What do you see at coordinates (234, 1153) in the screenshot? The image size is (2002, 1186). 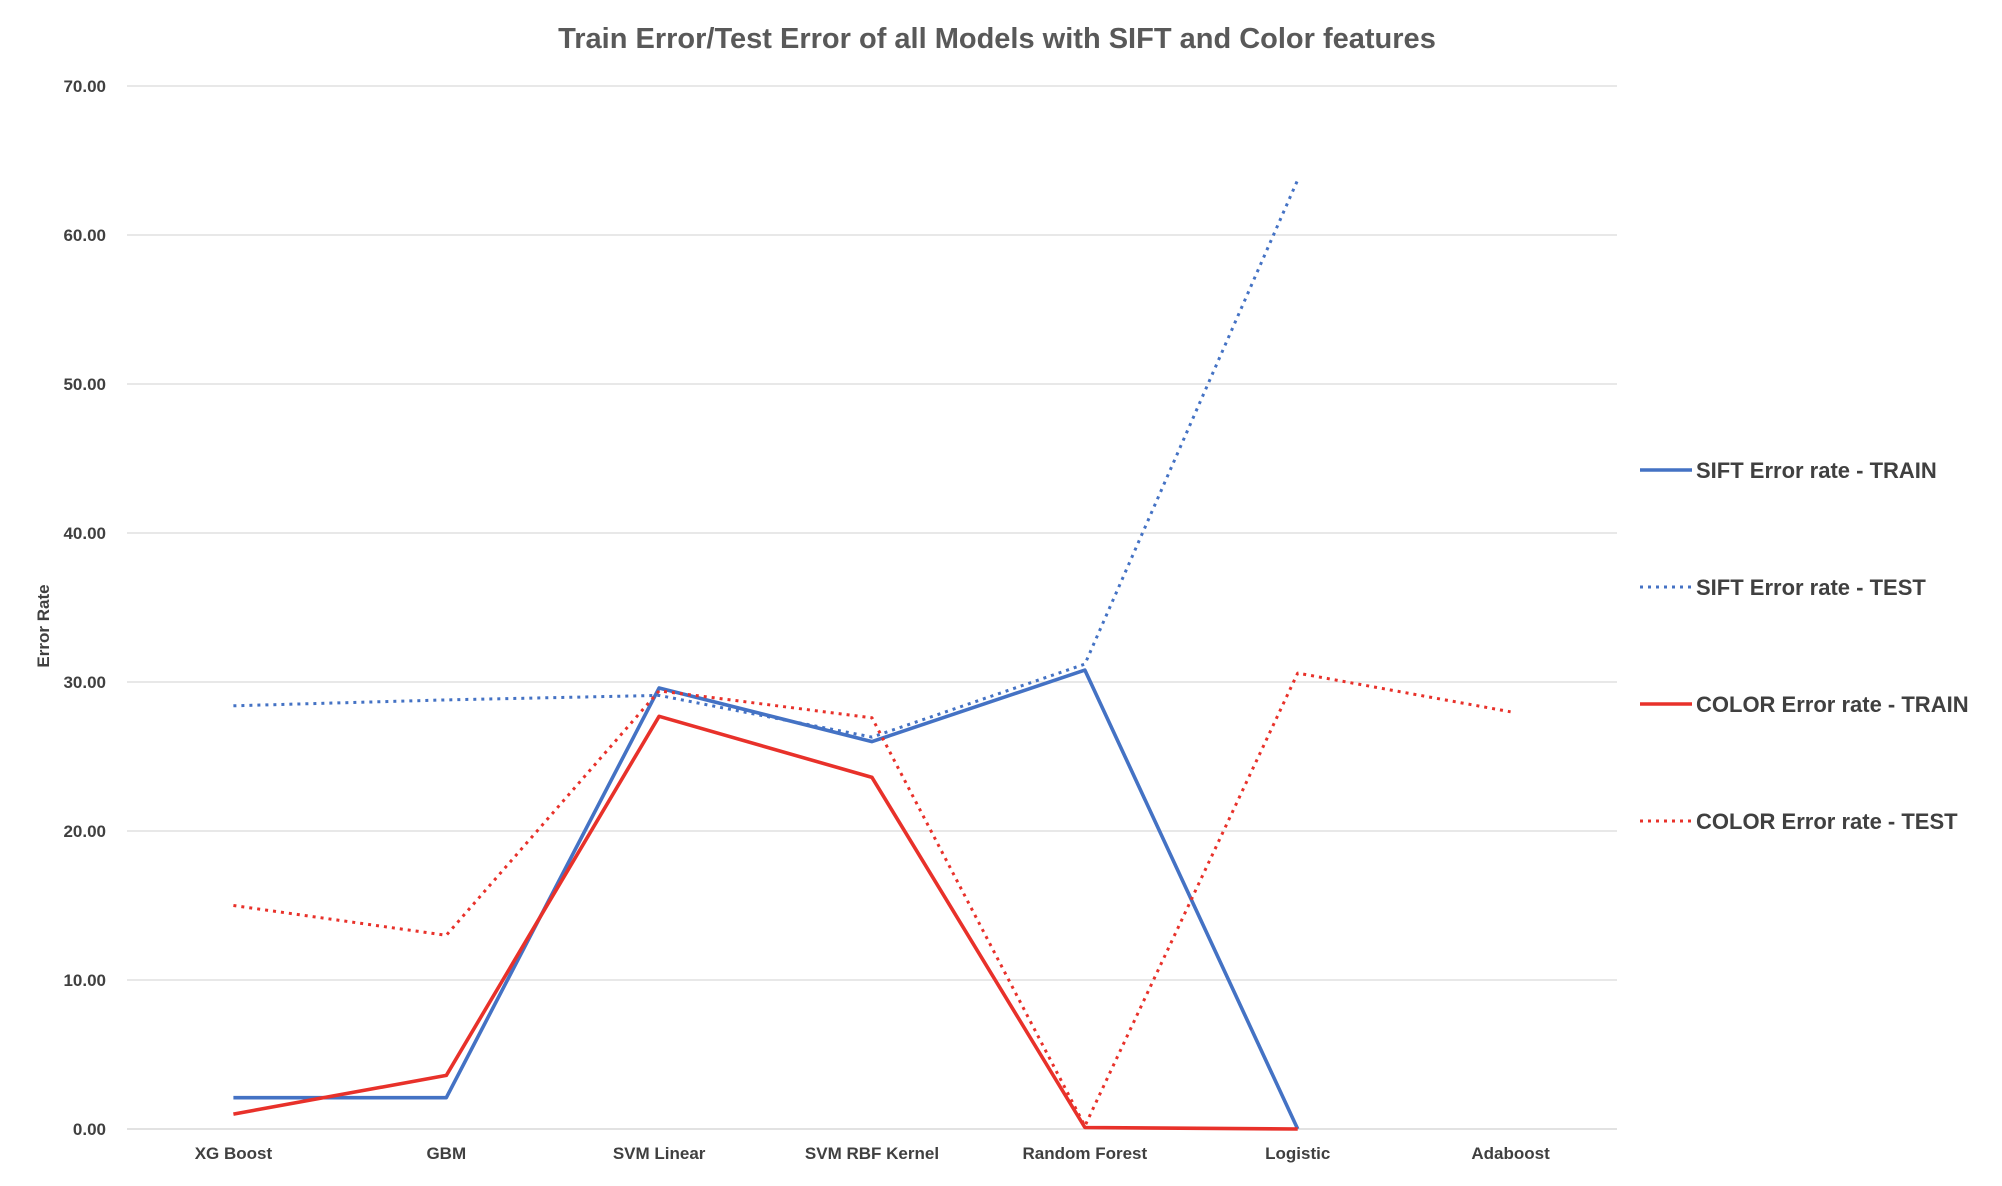 I see `x-tick-label: XG Boost` at bounding box center [234, 1153].